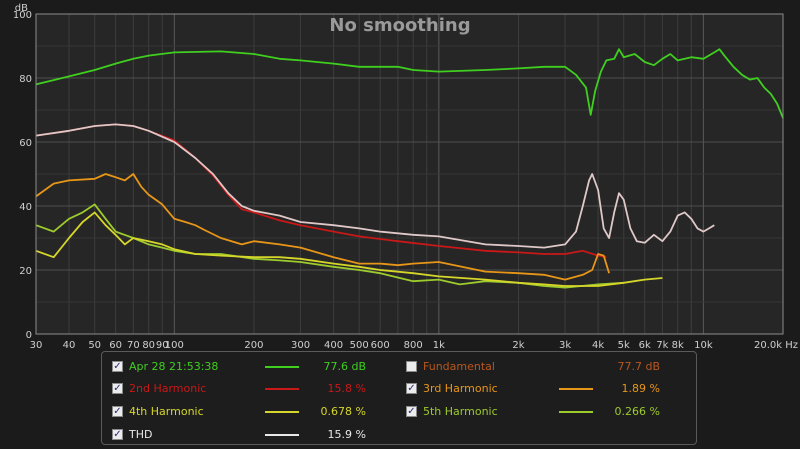 This screenshot has width=800, height=449. What do you see at coordinates (624, 345) in the screenshot?
I see `x-tick-label: 5k` at bounding box center [624, 345].